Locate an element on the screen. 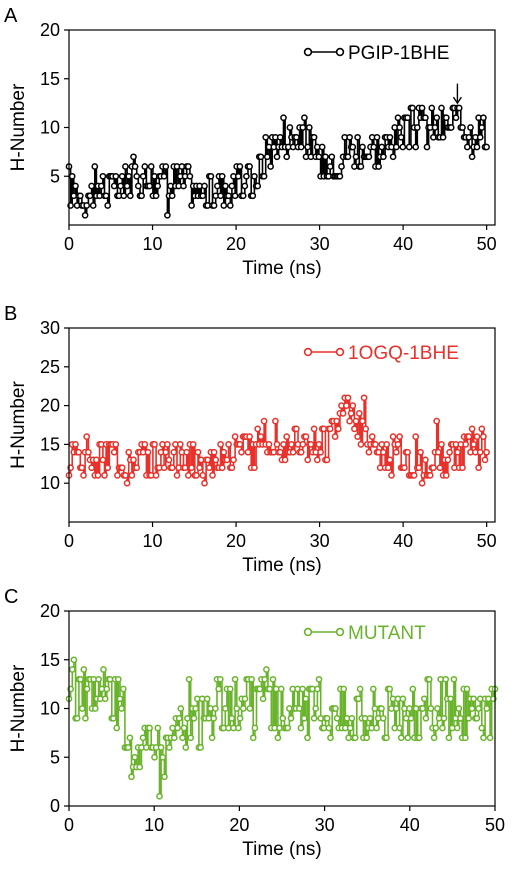 The width and height of the screenshot is (516, 874). x-tick-label: 50 is located at coordinates (495, 825).